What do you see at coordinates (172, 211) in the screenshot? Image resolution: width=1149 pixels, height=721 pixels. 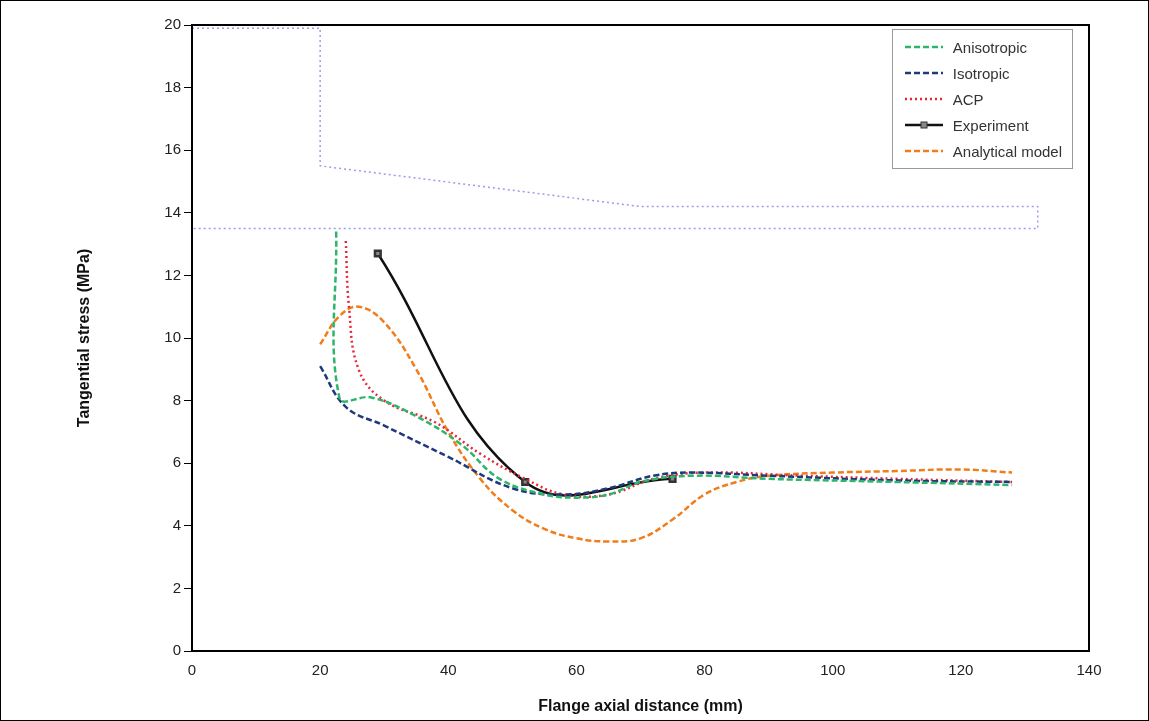 I see `y-tick-label: 14` at bounding box center [172, 211].